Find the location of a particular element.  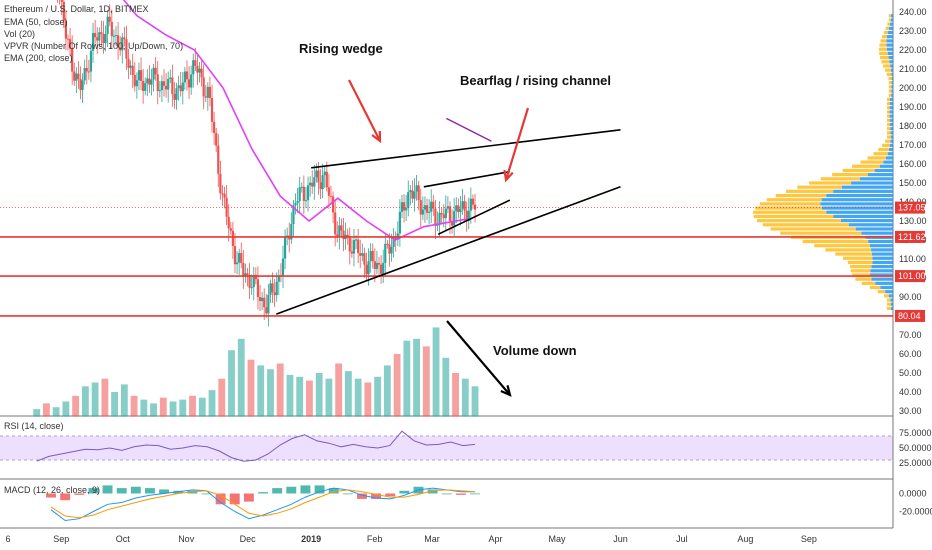

indicator-ema50: EMA (50, close) is located at coordinates (36, 22).